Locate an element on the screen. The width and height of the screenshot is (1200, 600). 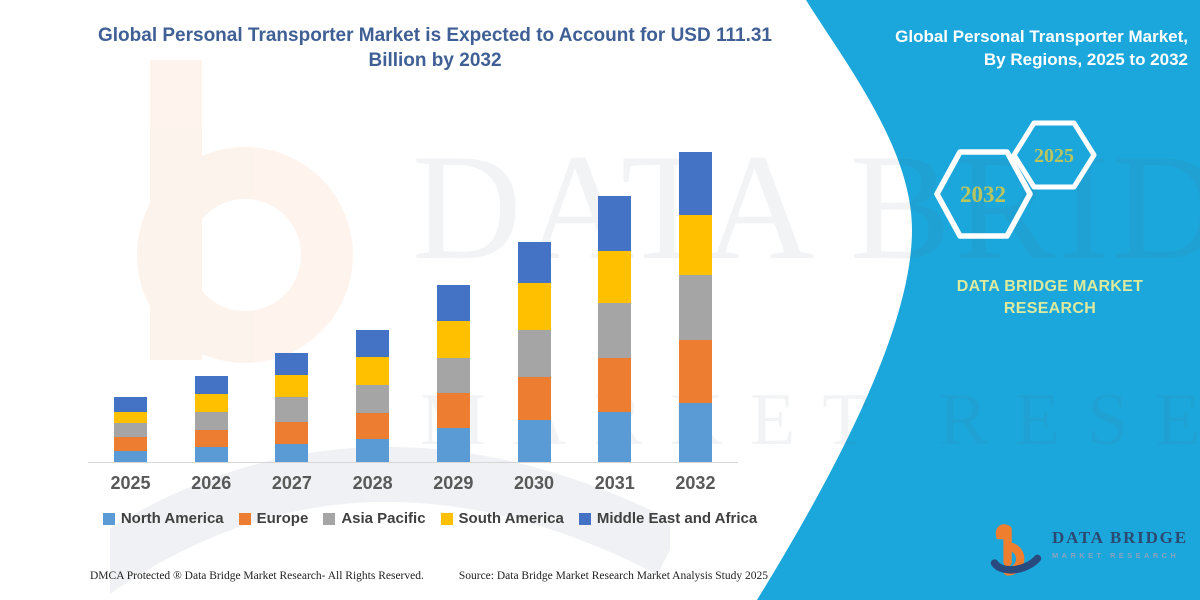
bar-segment-2032-asia-pacific is located at coordinates (695, 307).